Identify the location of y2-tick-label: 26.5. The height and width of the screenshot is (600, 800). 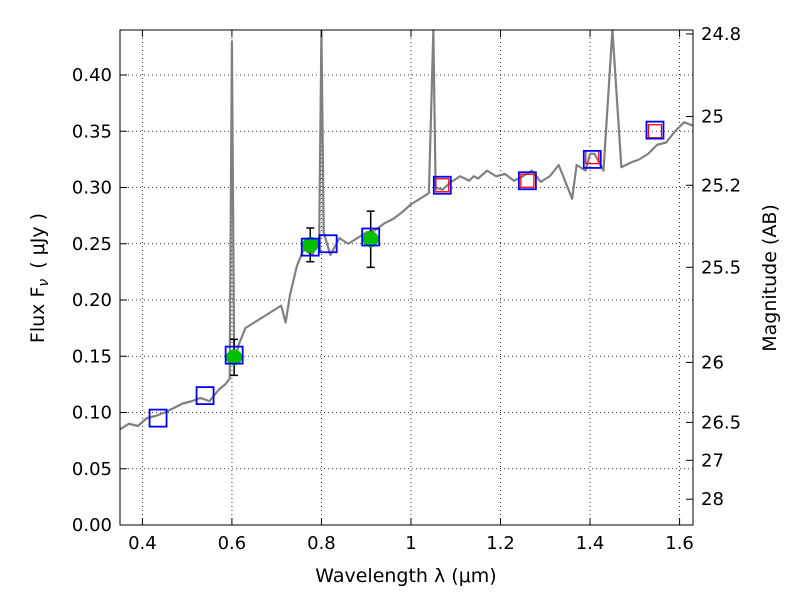
(721, 422).